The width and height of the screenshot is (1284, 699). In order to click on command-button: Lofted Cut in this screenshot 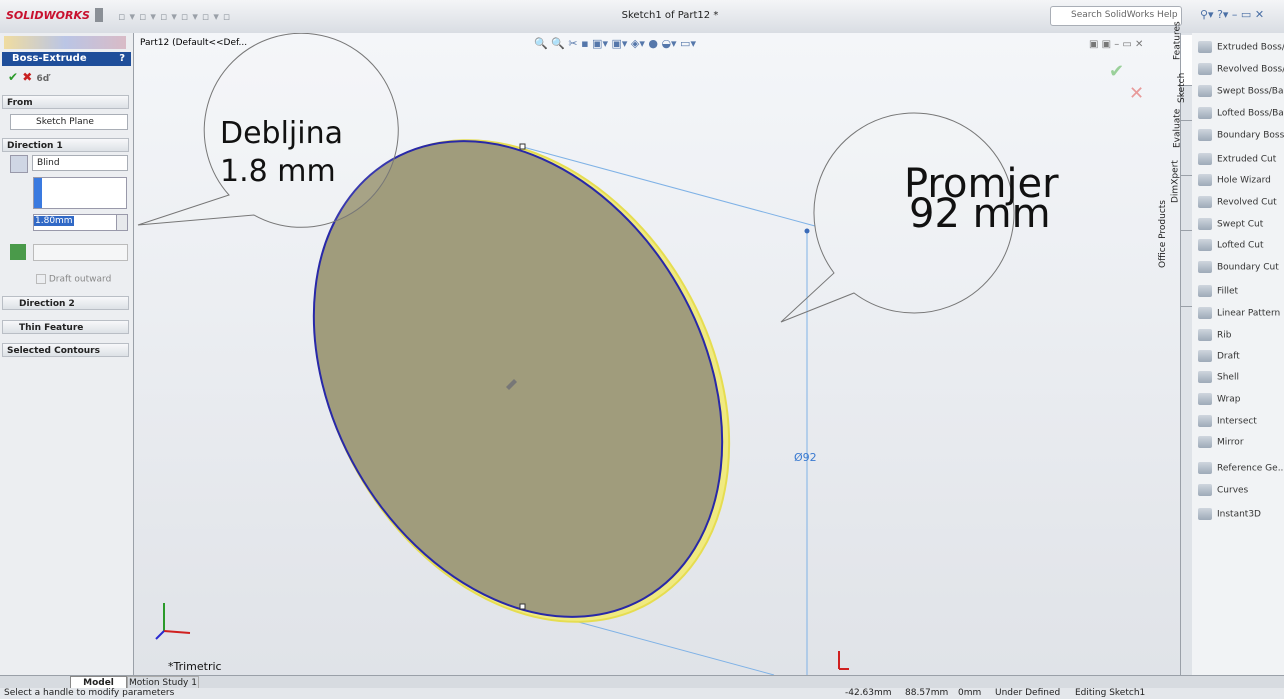, I will do `click(1231, 245)`.